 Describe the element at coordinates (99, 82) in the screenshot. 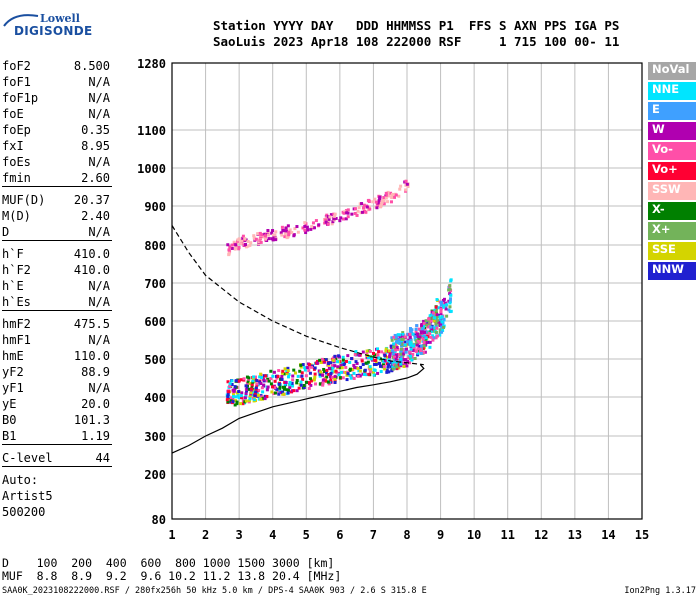

I see `param-value: N/A` at that location.